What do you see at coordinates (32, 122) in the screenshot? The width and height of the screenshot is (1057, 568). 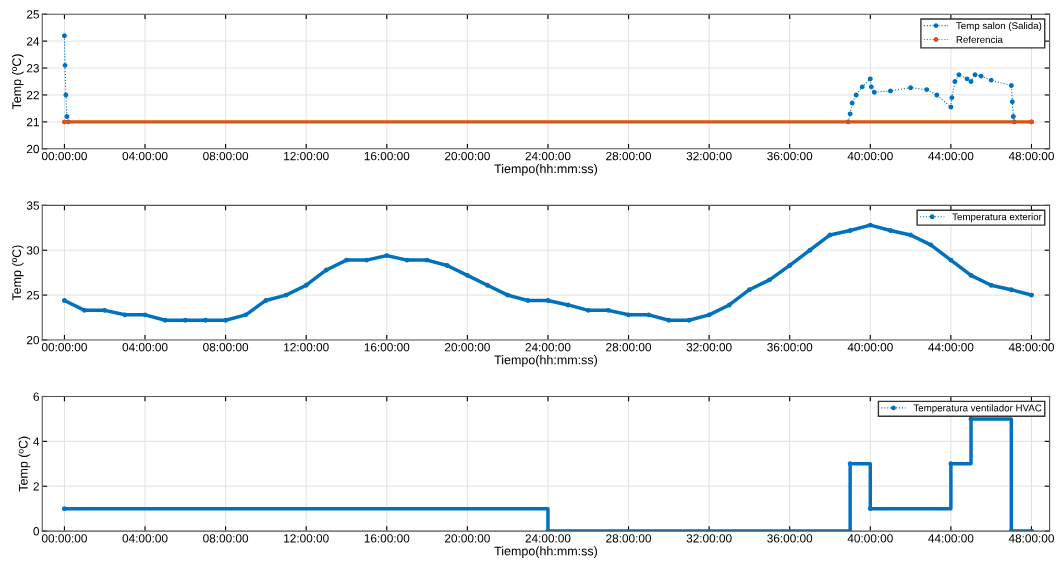 I see `y-tick-label: 21` at bounding box center [32, 122].